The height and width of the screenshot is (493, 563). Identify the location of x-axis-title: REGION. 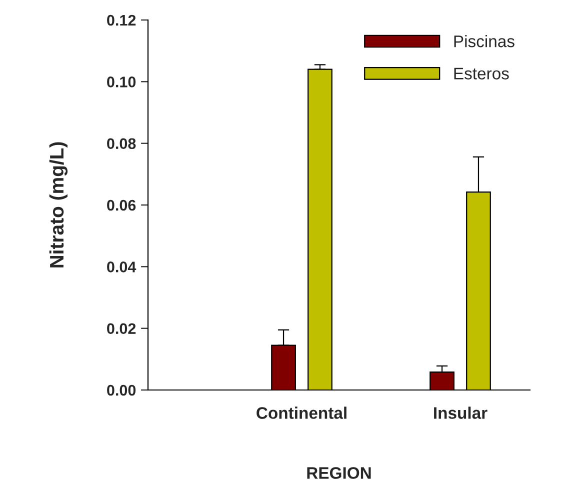
(339, 473).